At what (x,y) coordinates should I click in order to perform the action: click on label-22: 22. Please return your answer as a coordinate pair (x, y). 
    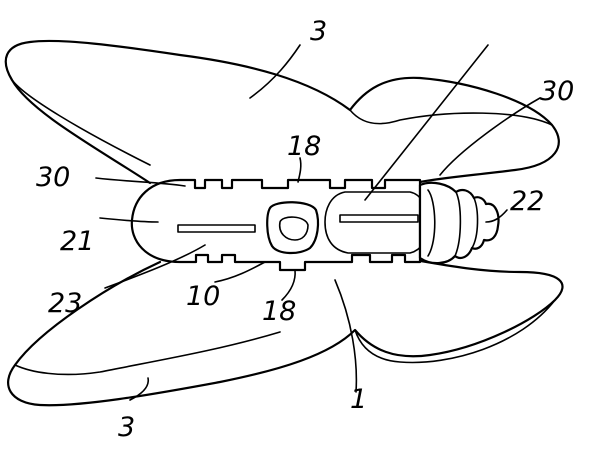
    Looking at the image, I should click on (527, 201).